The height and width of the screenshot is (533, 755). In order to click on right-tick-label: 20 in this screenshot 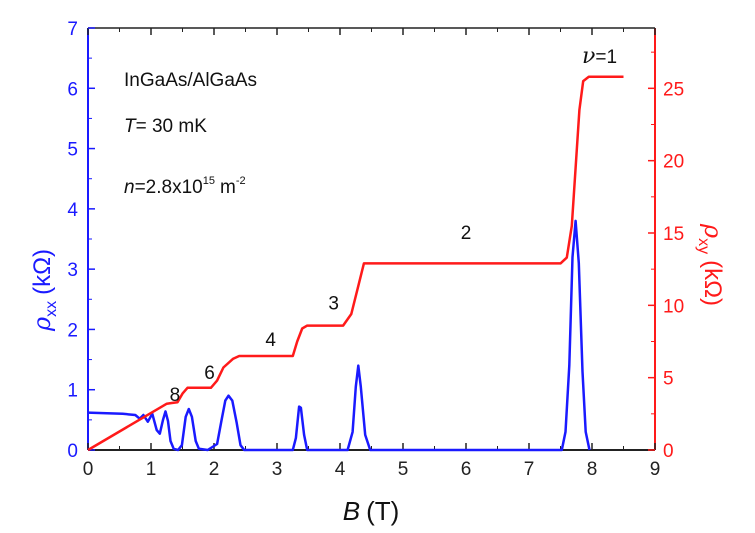, I will do `click(673, 162)`.